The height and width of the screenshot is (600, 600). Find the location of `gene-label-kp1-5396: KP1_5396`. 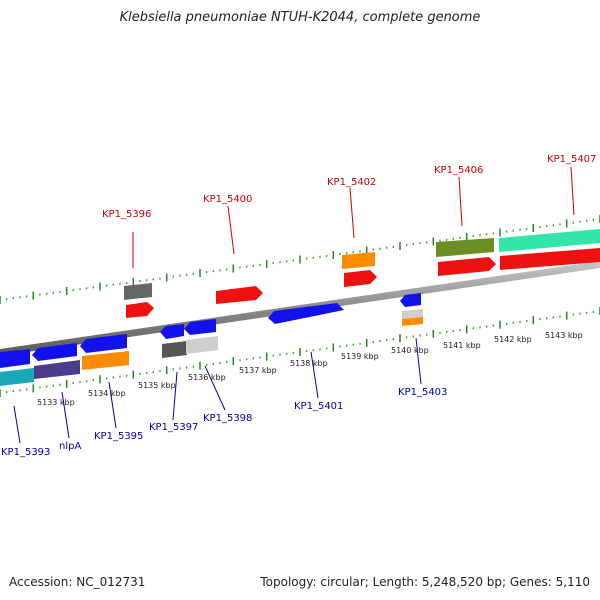

gene-label-kp1-5396: KP1_5396 is located at coordinates (126, 214).